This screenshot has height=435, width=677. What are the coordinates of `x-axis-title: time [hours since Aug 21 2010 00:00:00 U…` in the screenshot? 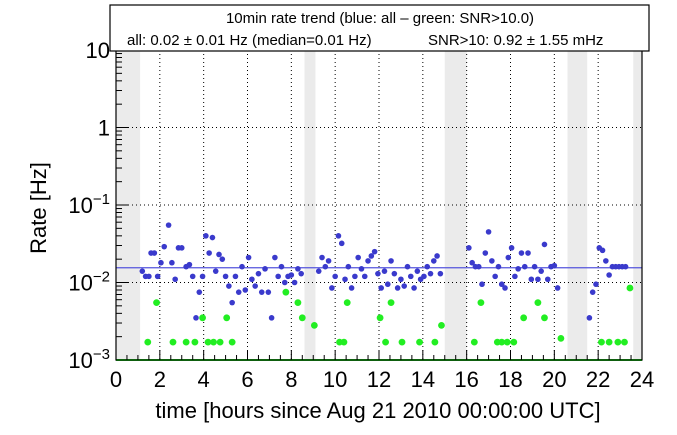 It's located at (377, 410).